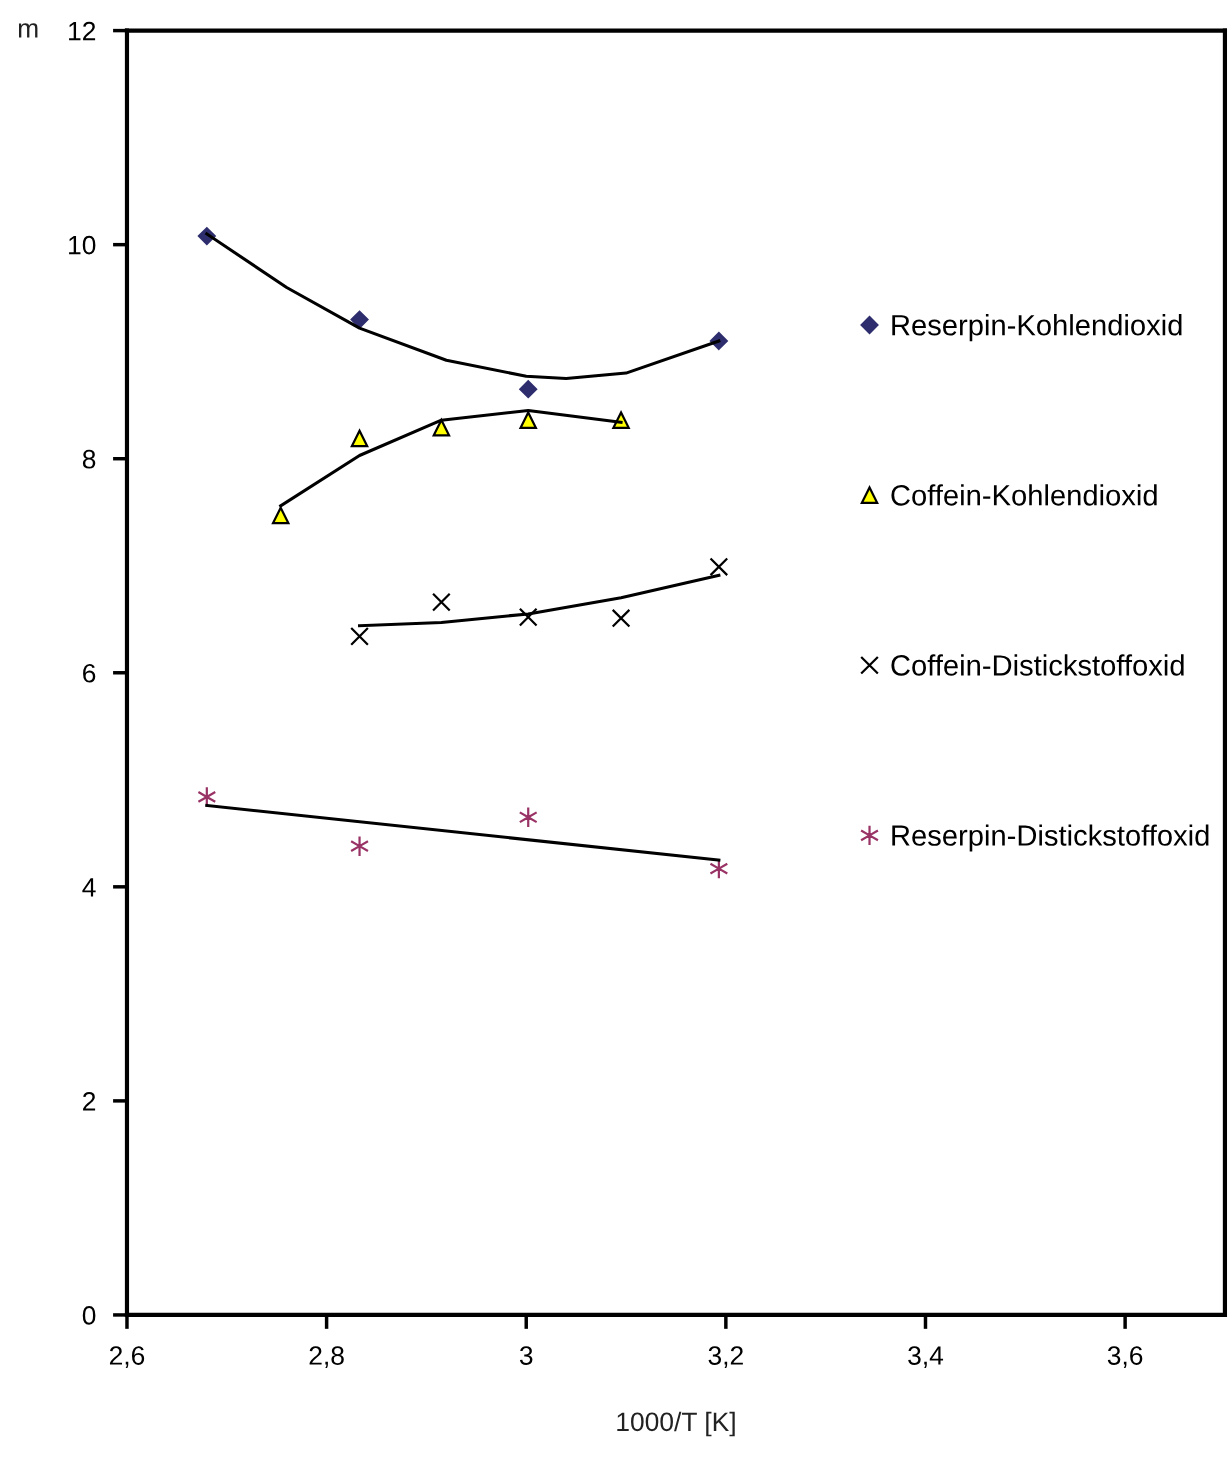 The image size is (1228, 1457). I want to click on x-tick-label: 3,6, so click(1125, 1357).